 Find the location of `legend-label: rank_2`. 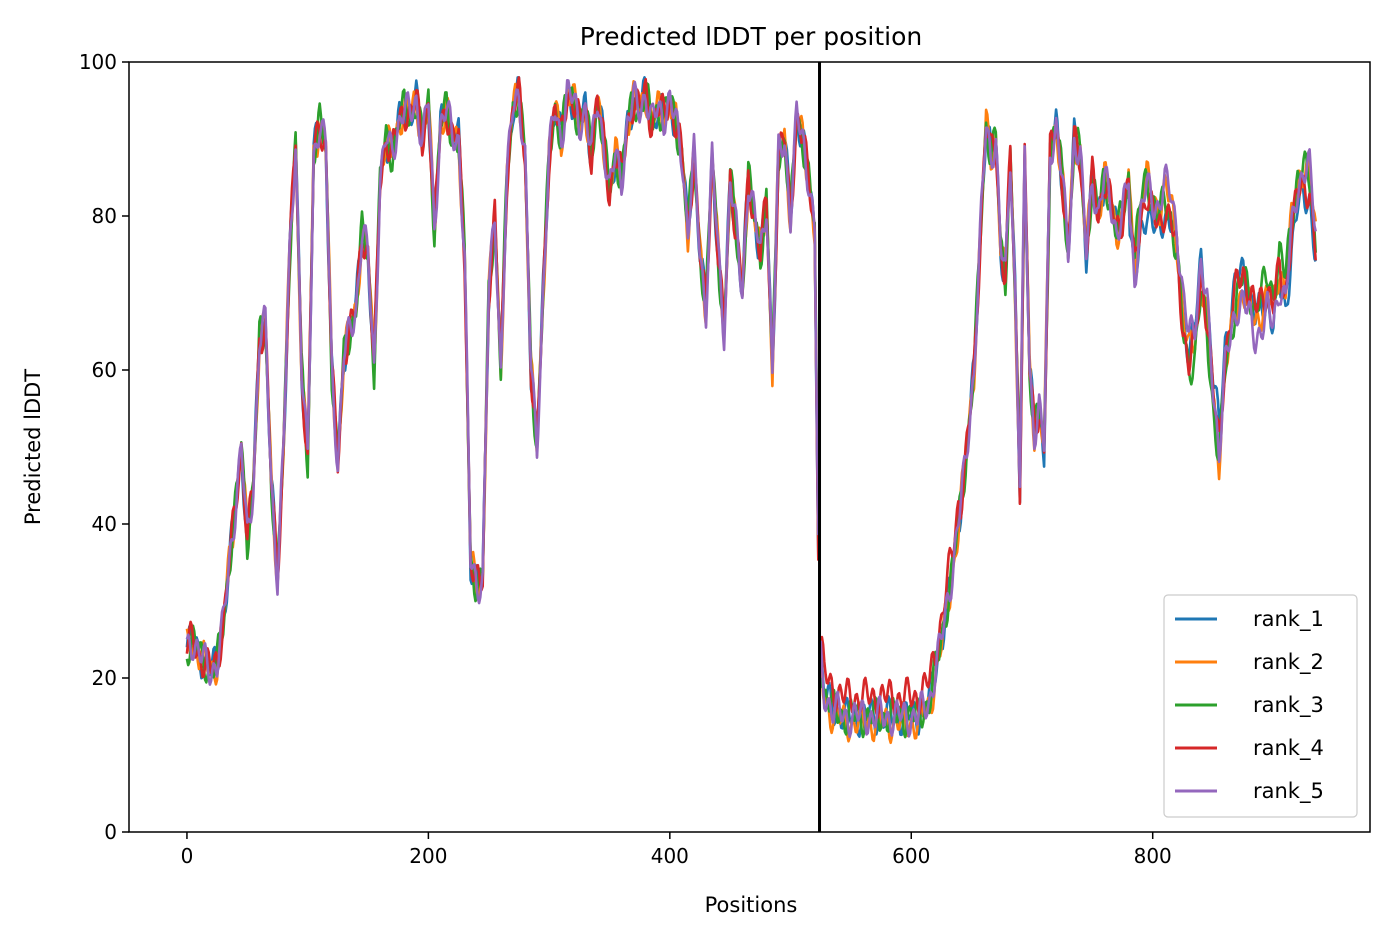

legend-label: rank_2 is located at coordinates (1288, 662).